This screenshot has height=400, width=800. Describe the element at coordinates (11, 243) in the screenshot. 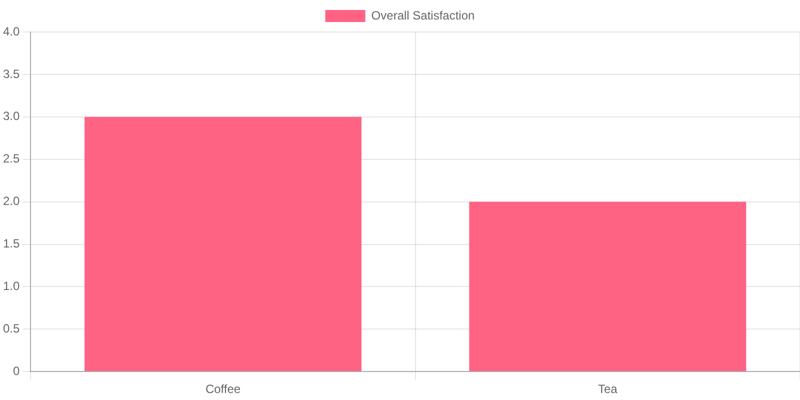

I see `y-tick-label: 1.5` at that location.